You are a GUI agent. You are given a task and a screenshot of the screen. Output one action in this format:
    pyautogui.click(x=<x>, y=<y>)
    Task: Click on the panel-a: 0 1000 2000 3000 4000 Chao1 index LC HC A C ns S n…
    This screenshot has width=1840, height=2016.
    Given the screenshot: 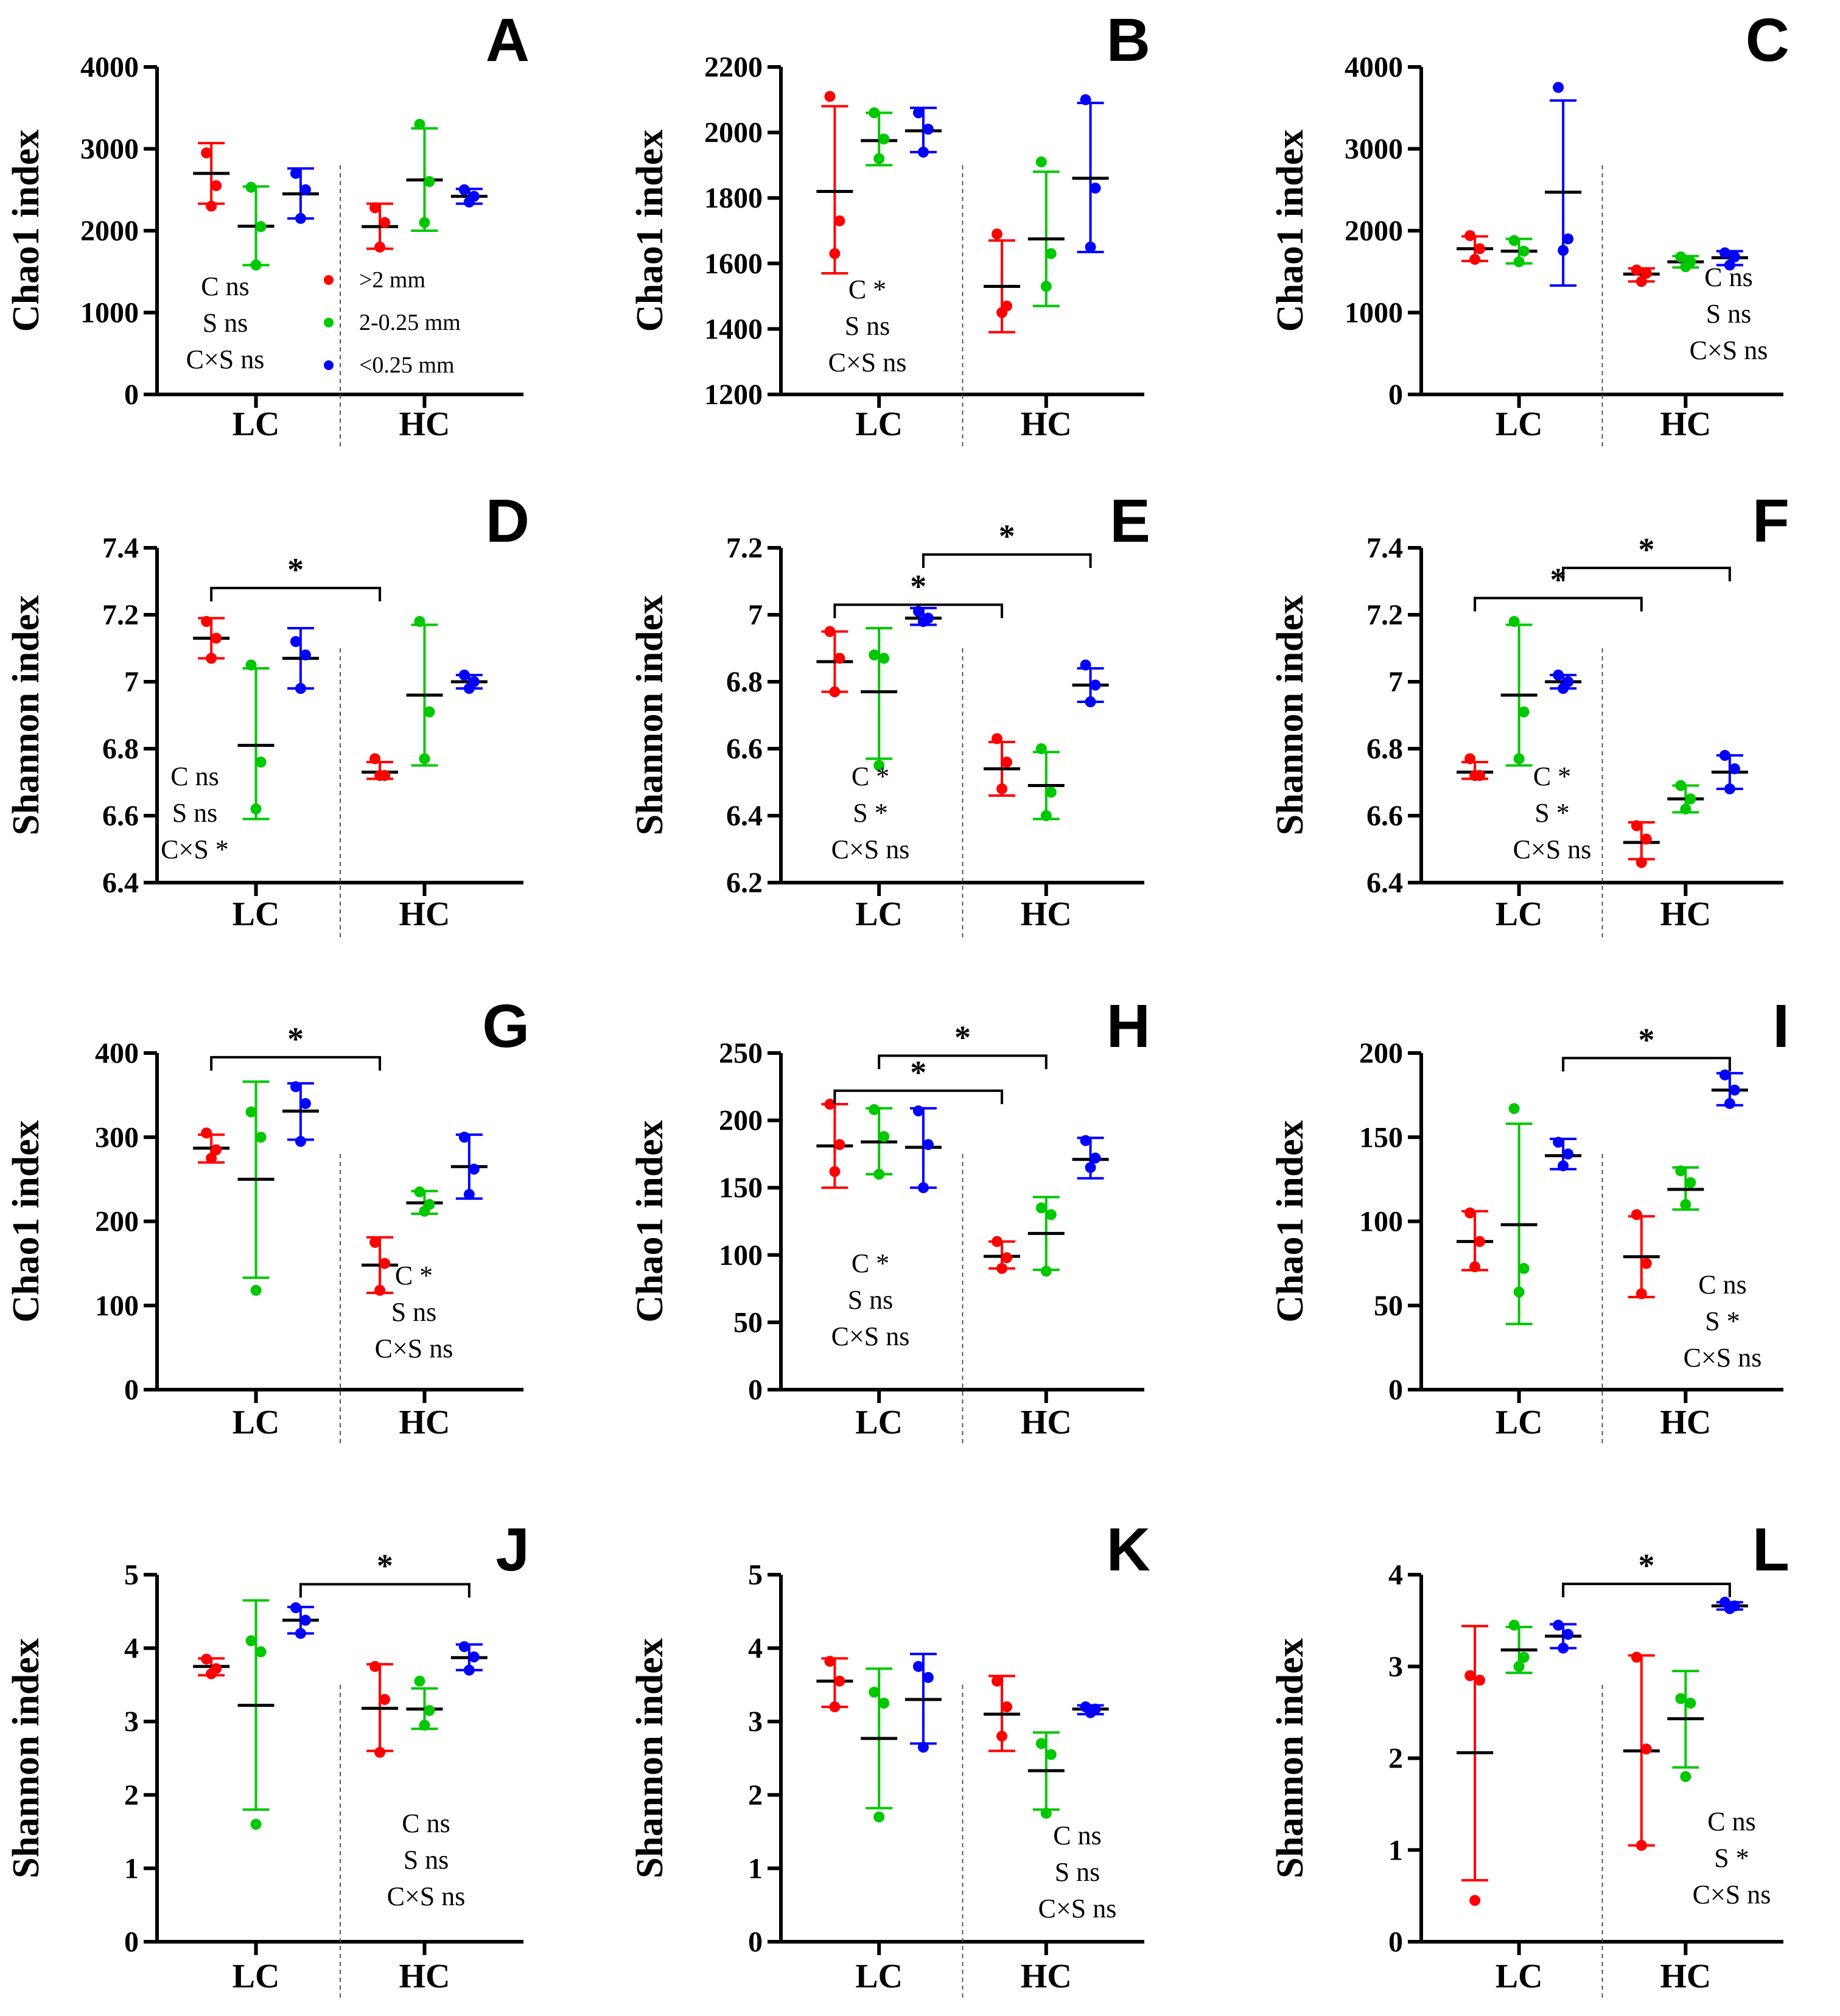 What is the action you would take?
    pyautogui.click(x=267, y=226)
    